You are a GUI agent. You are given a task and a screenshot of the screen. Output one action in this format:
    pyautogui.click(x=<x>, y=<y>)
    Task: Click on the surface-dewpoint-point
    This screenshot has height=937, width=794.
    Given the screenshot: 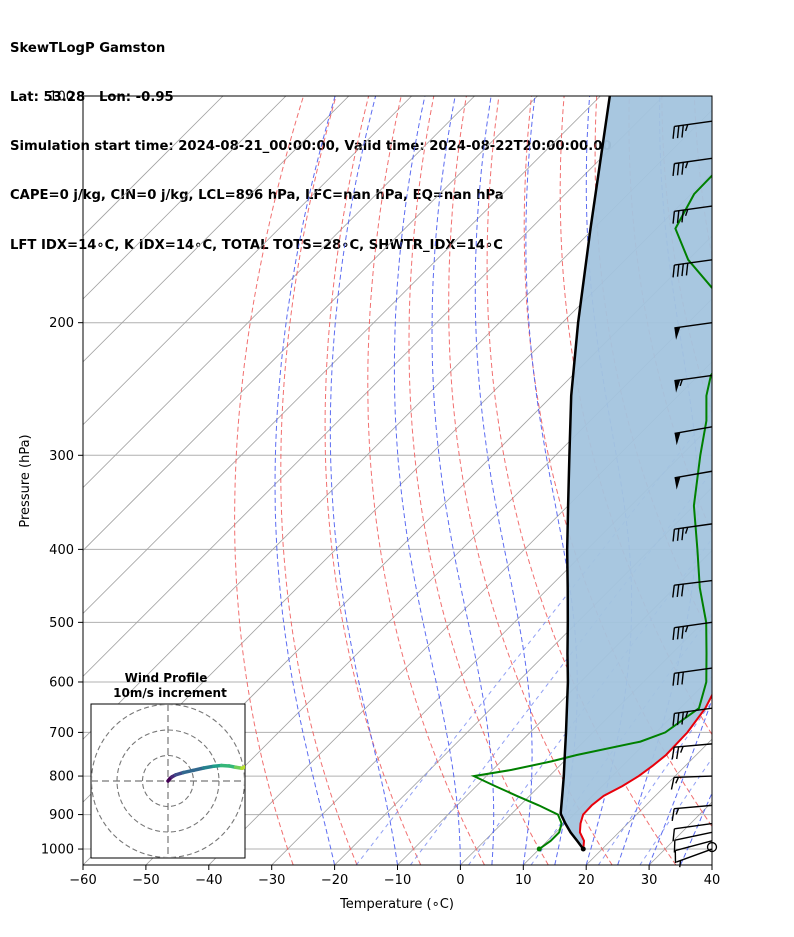 What is the action you would take?
    pyautogui.click(x=539, y=849)
    